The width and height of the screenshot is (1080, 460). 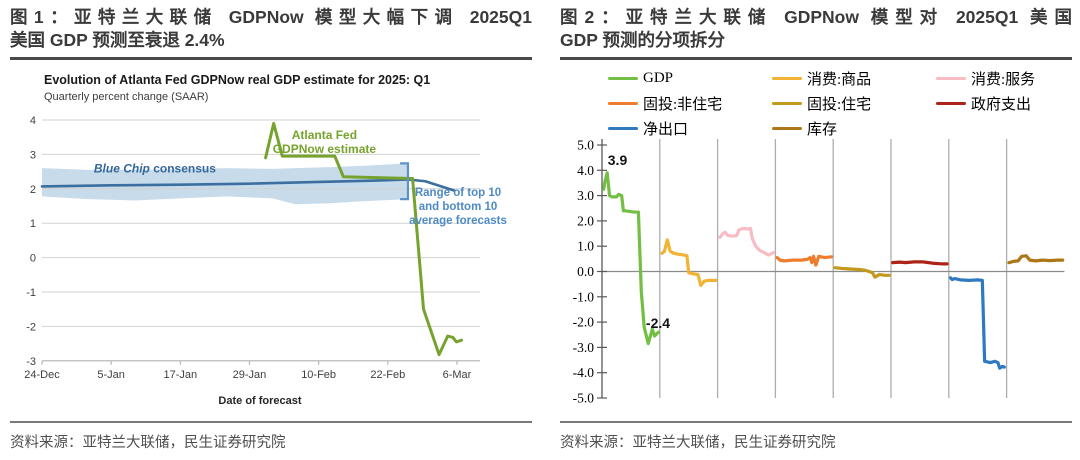 What do you see at coordinates (126, 97) in the screenshot?
I see `embedded-chart-subtitle: Quarterly percent change (SAAR)` at bounding box center [126, 97].